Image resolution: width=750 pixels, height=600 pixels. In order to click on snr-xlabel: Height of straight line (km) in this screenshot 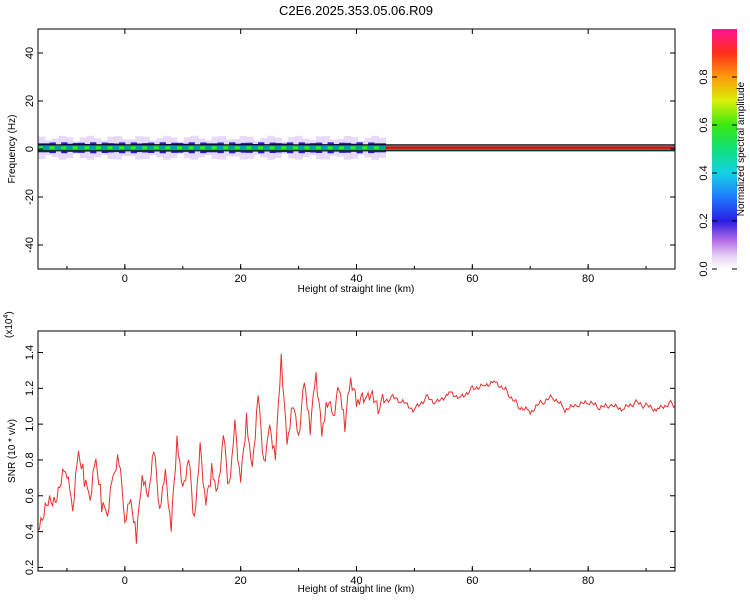, I will do `click(356, 589)`.